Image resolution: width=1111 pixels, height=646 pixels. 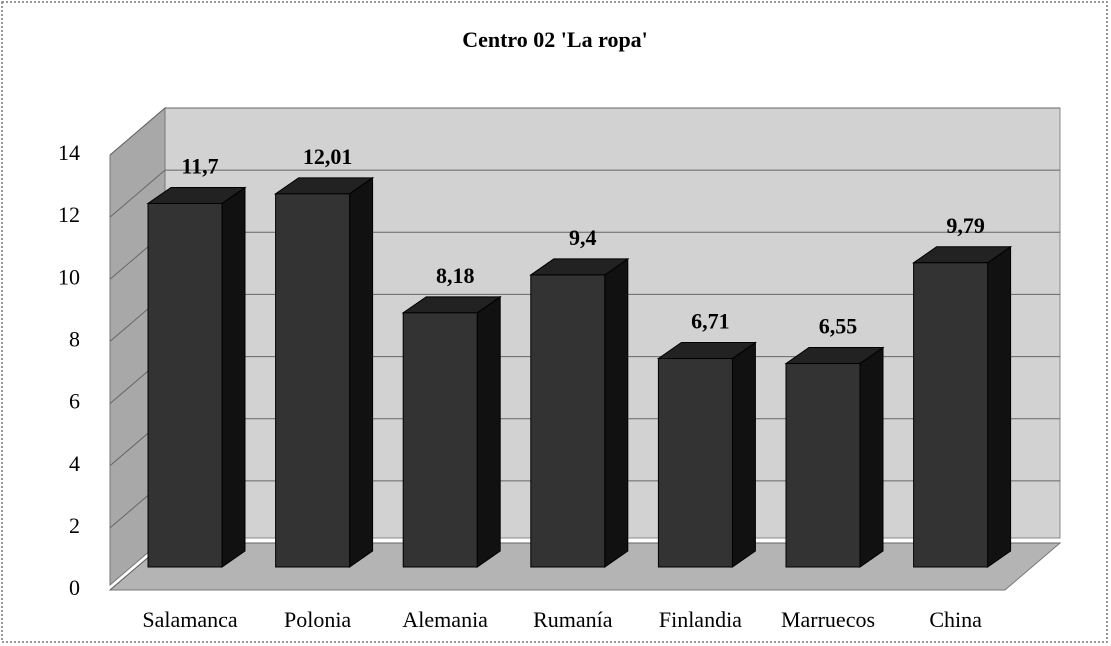 I want to click on y-tick-label: 12, so click(x=69, y=214).